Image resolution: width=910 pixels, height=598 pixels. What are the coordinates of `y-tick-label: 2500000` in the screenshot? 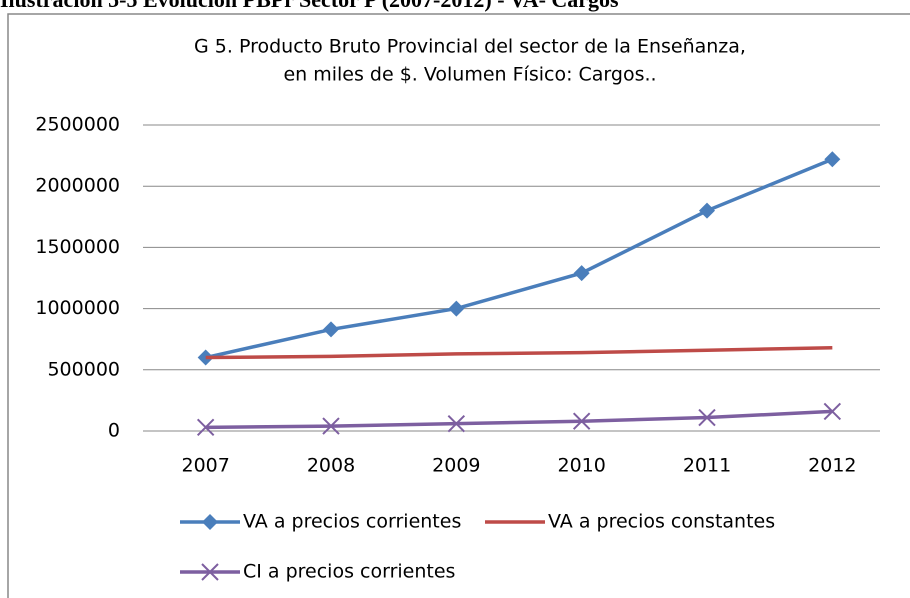 It's located at (77, 125).